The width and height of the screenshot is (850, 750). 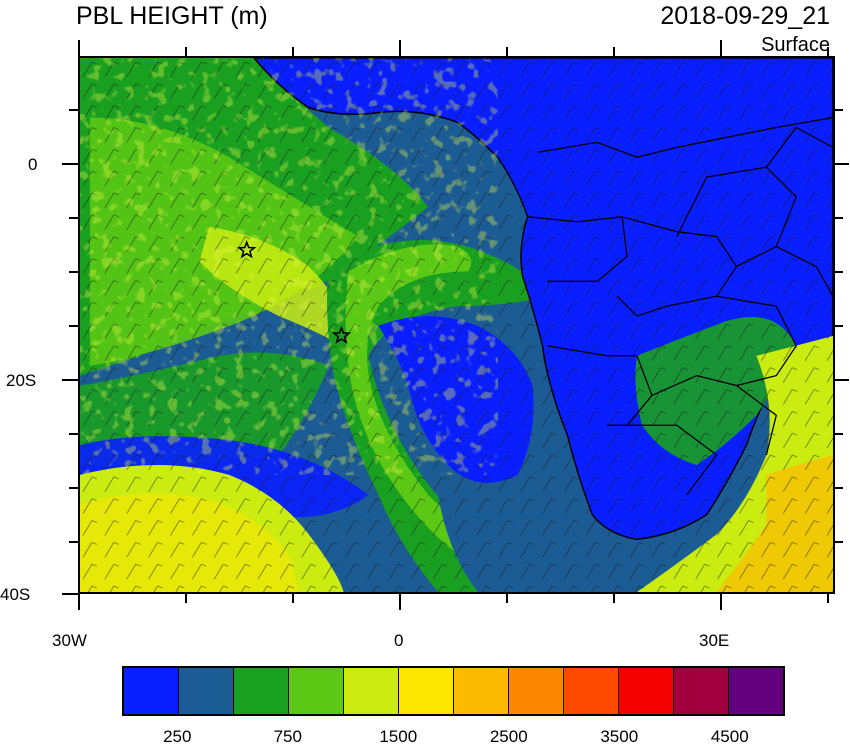 What do you see at coordinates (15, 594) in the screenshot?
I see `lat-tick-40s: 40S` at bounding box center [15, 594].